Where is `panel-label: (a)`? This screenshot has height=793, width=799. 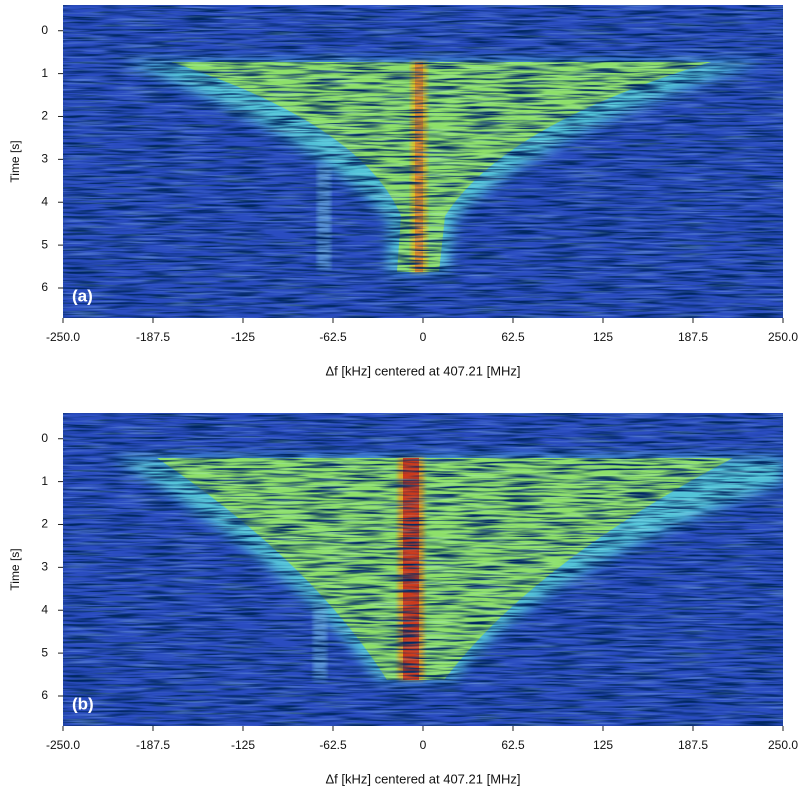
panel-label: (a) is located at coordinates (82, 295).